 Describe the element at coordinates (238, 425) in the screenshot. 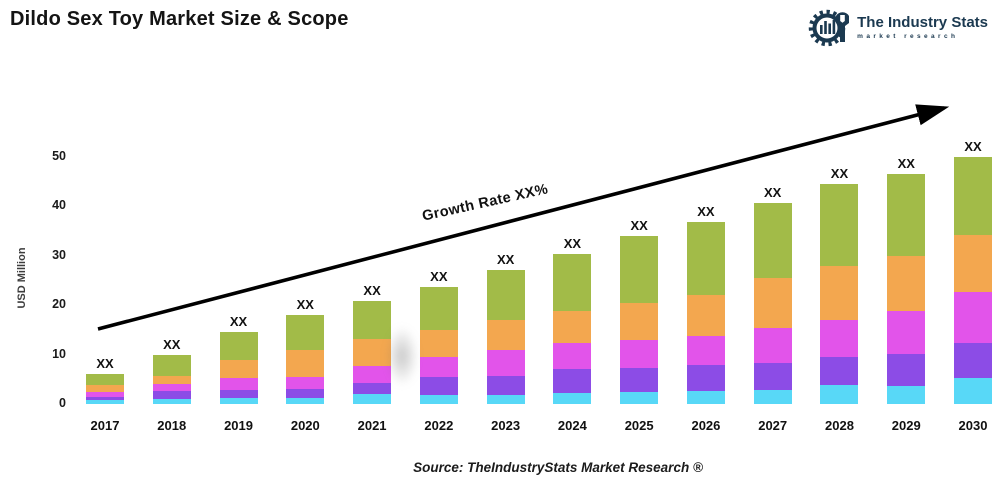

I see `x-tick-label: 2019` at that location.